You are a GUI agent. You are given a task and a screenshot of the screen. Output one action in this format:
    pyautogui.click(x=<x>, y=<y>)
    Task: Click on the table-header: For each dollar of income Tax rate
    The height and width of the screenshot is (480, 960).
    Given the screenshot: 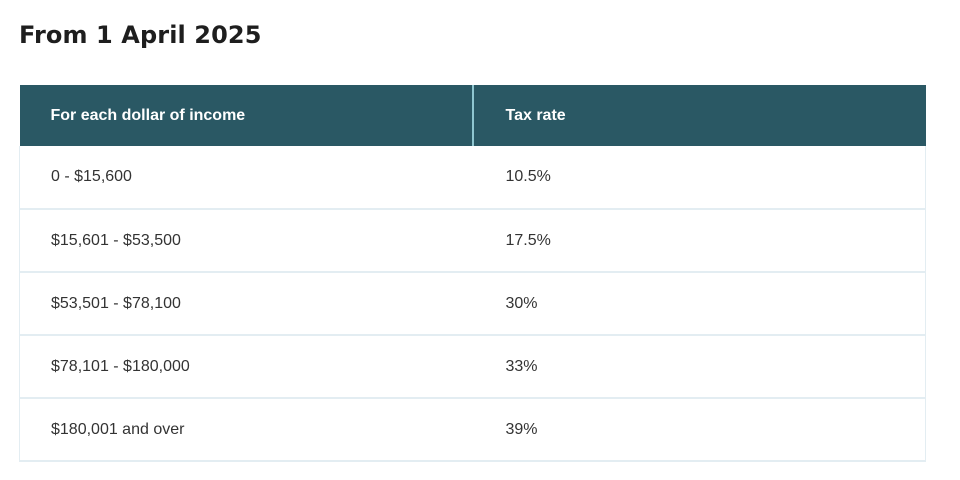 What is the action you would take?
    pyautogui.click(x=472, y=115)
    